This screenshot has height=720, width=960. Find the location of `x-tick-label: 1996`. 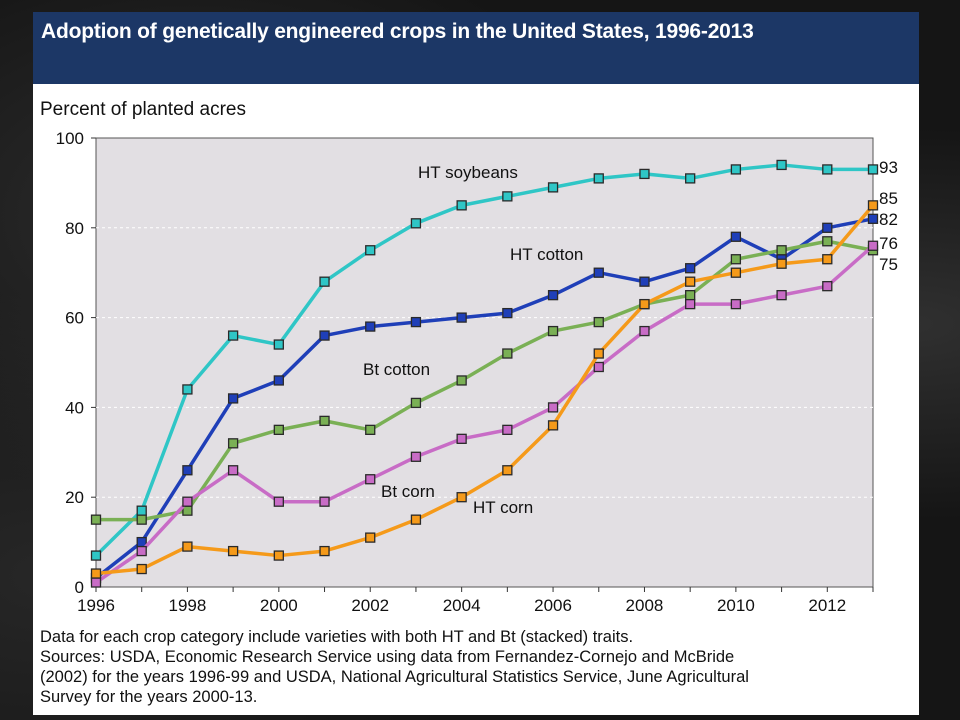

x-tick-label: 1996 is located at coordinates (96, 605).